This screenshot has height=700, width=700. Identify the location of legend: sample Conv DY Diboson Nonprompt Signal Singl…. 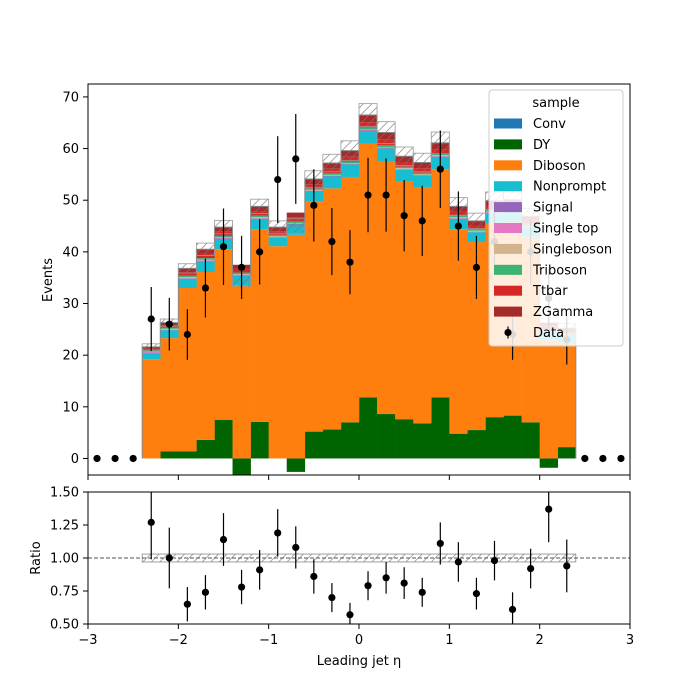
(556, 218).